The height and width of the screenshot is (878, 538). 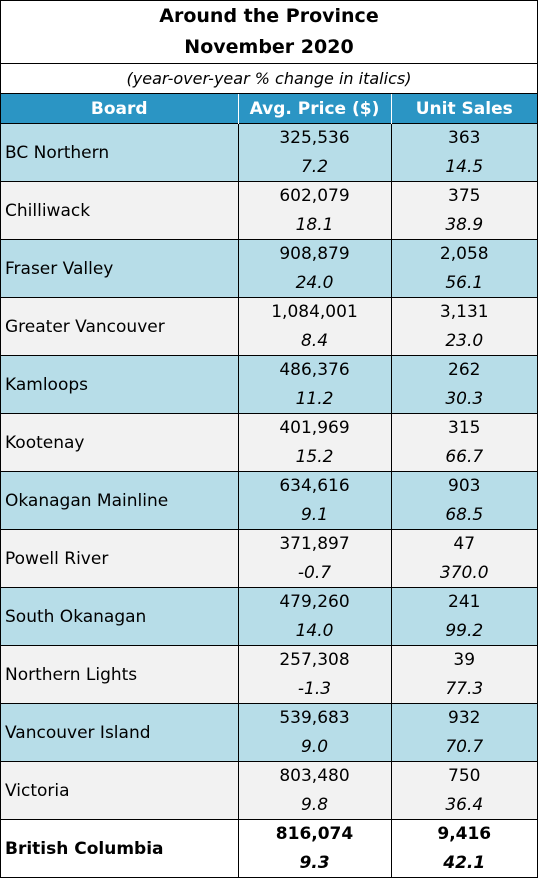 What do you see at coordinates (119, 152) in the screenshot?
I see `board-name: BC Northern` at bounding box center [119, 152].